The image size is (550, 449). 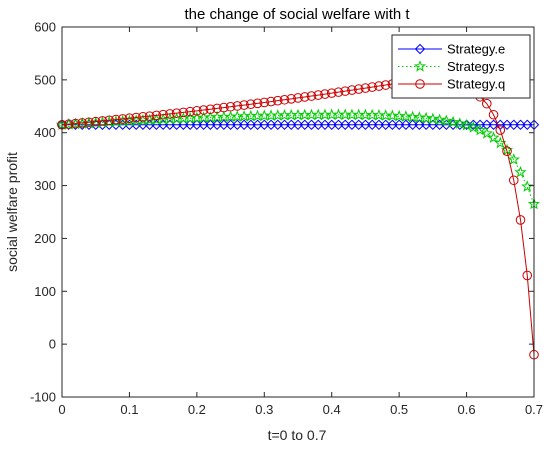 I want to click on y-tick-label: 500, so click(x=45, y=79).